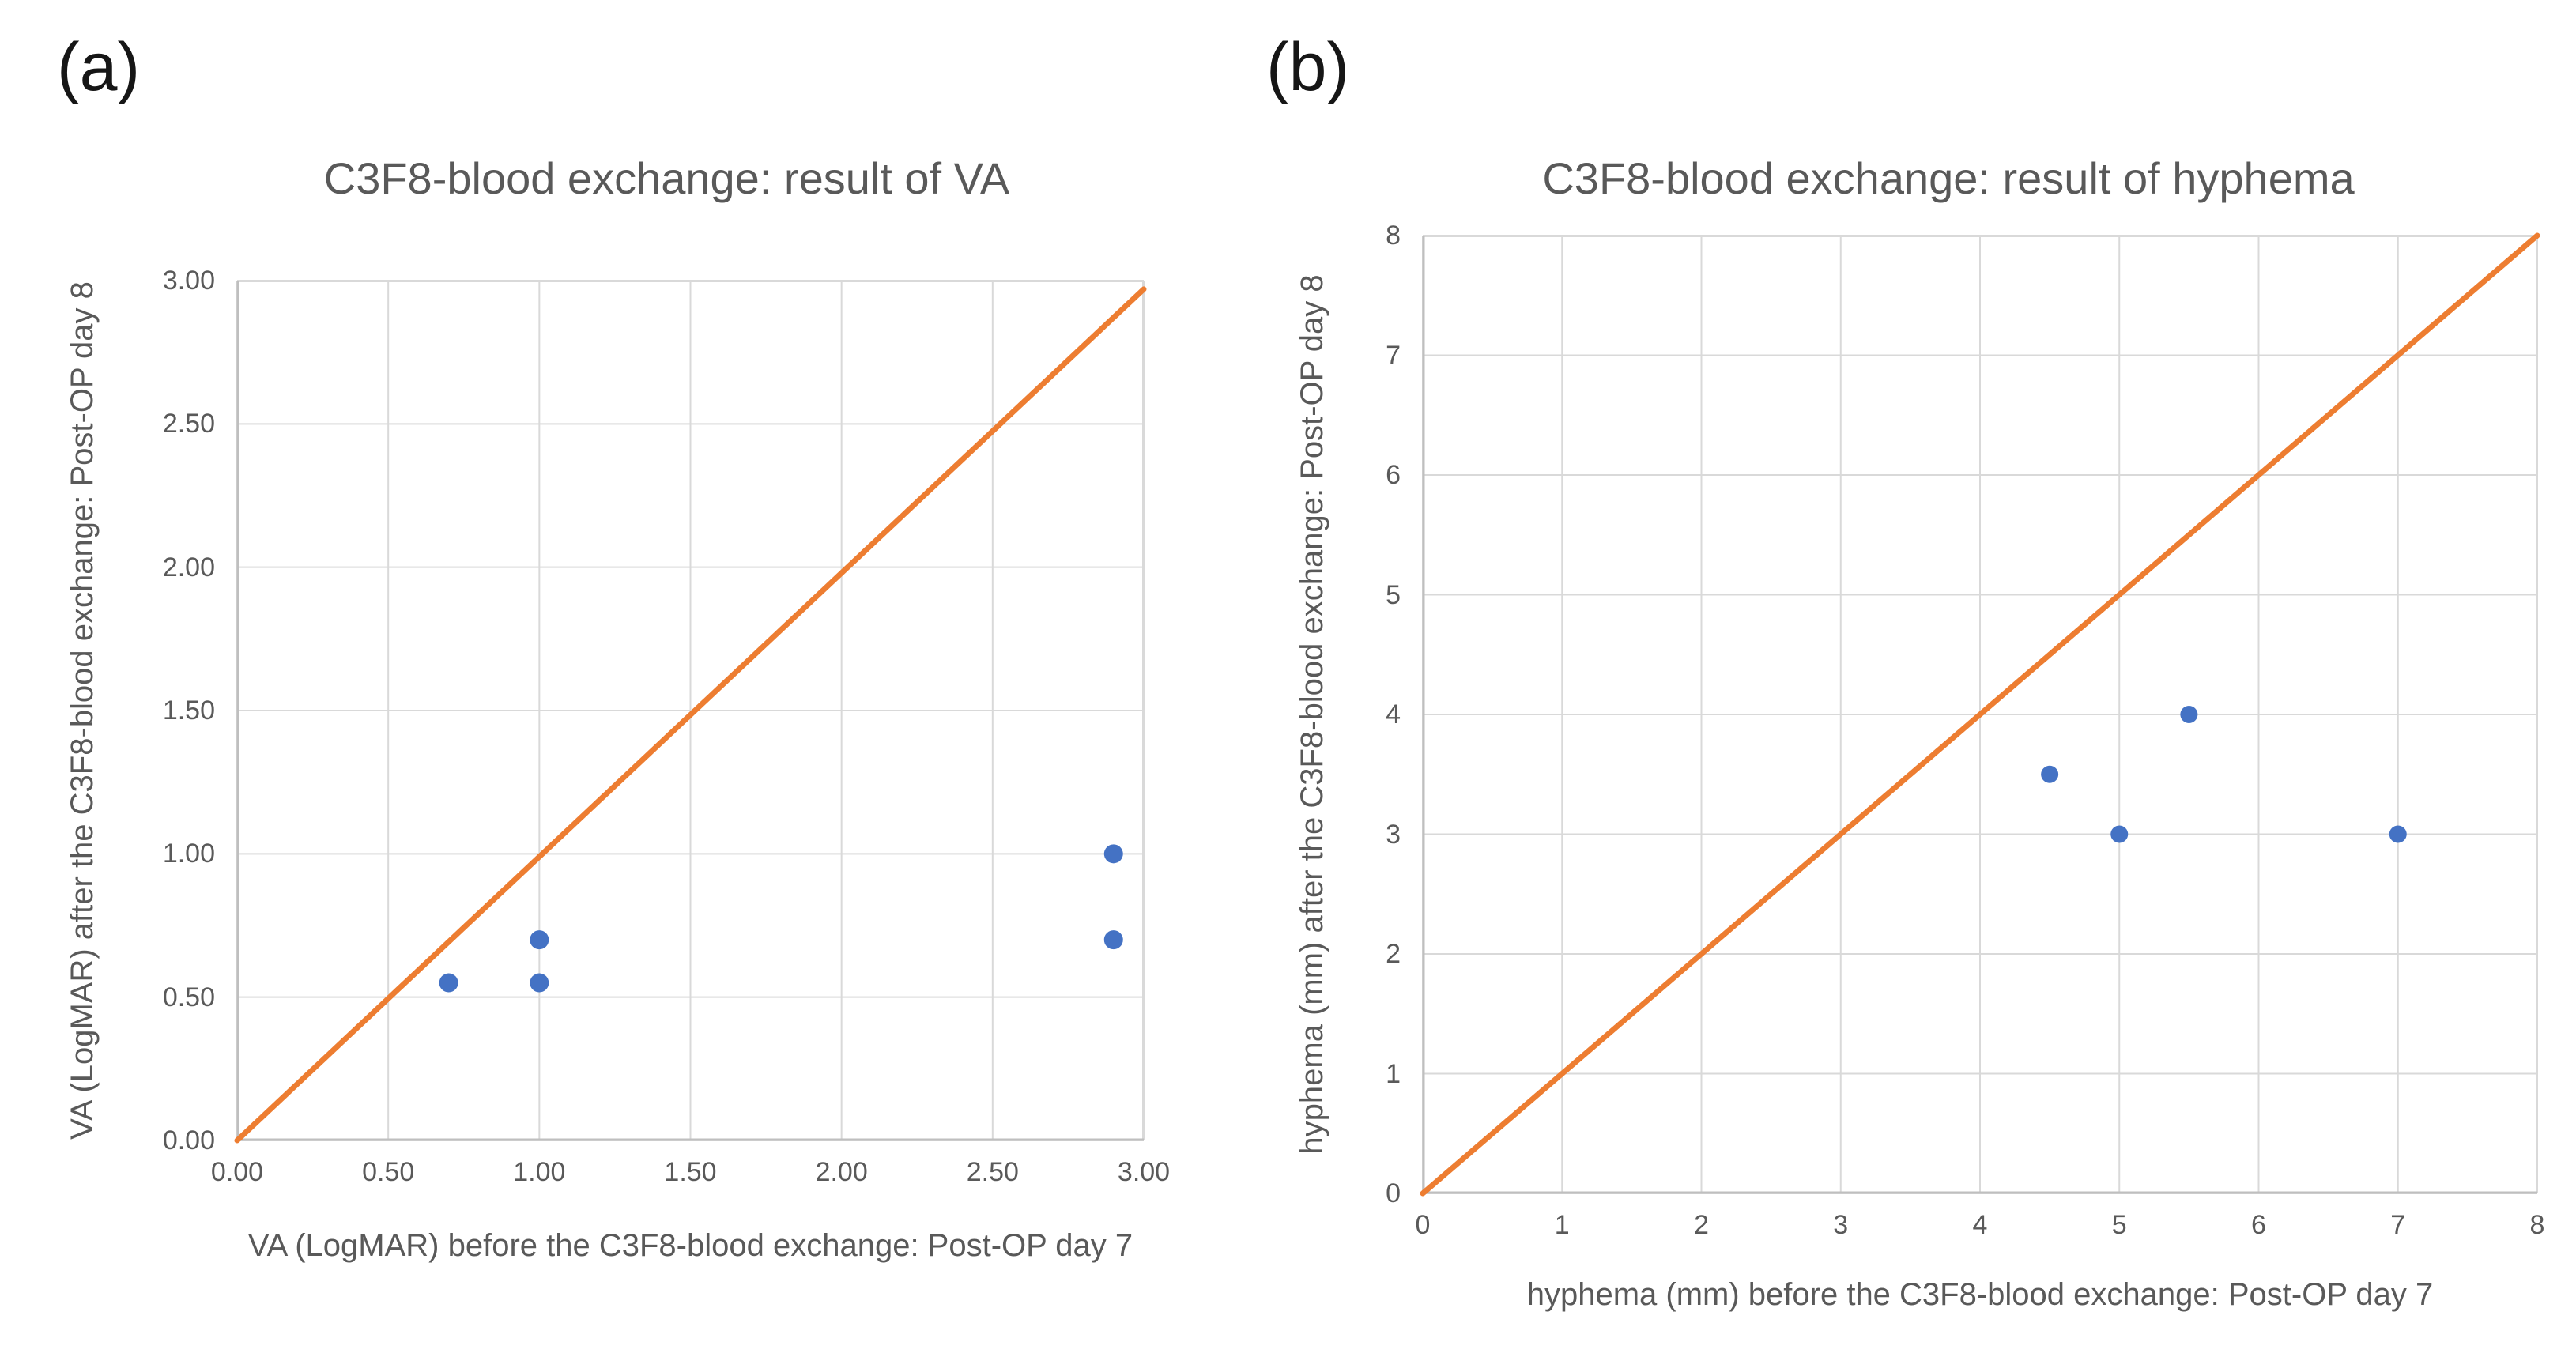  What do you see at coordinates (1393, 1073) in the screenshot?
I see `y-tick-label: 1` at bounding box center [1393, 1073].